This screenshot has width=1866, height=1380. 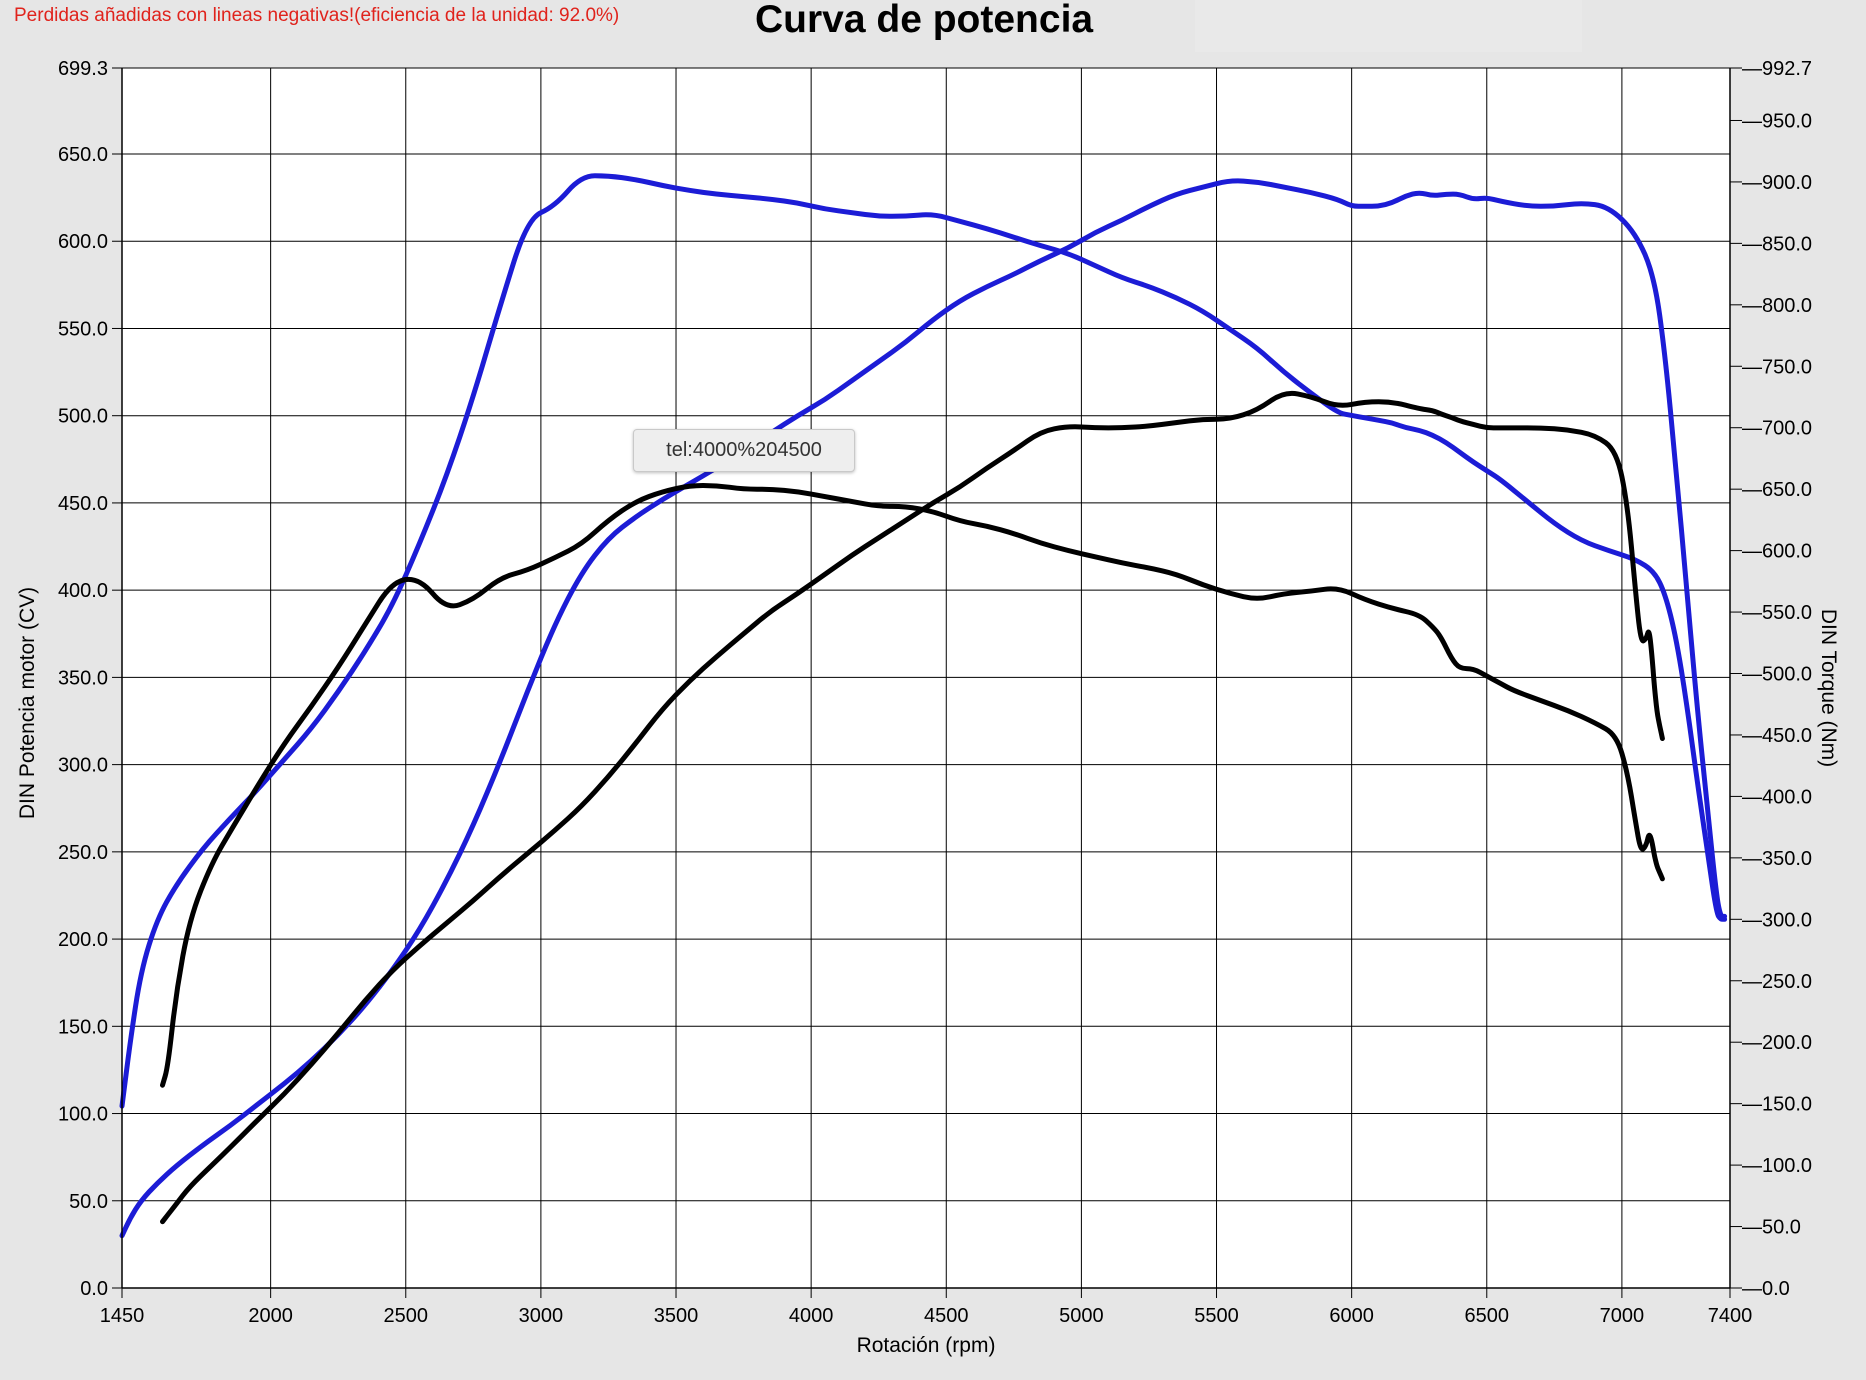 What do you see at coordinates (1777, 121) in the screenshot?
I see `y2-tick-label: —950.0` at bounding box center [1777, 121].